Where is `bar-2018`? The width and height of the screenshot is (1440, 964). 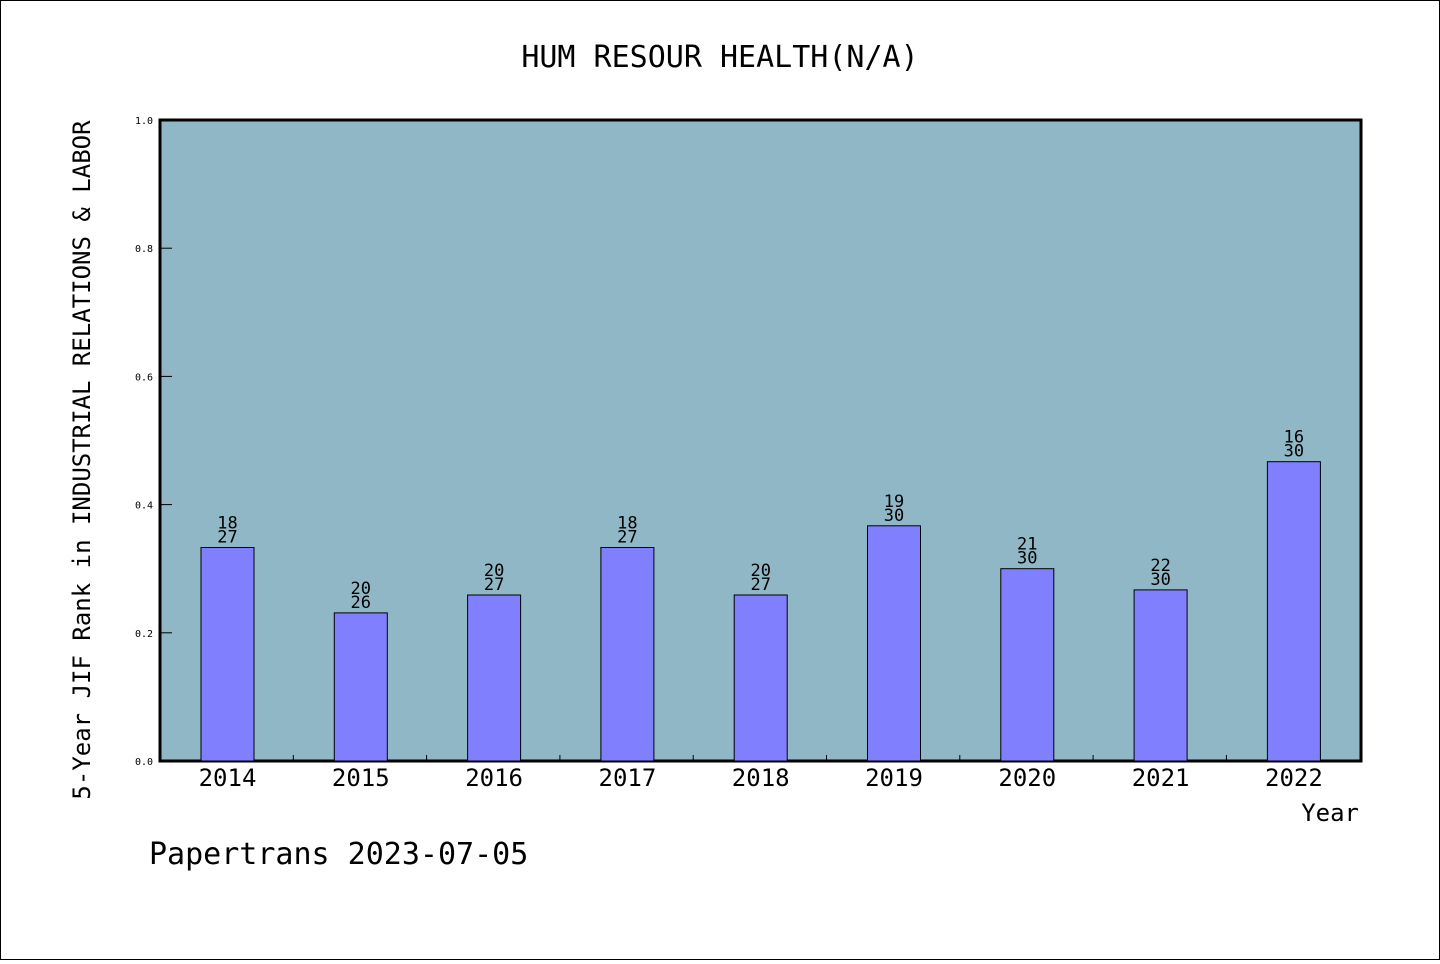
bar-2018 is located at coordinates (760, 678).